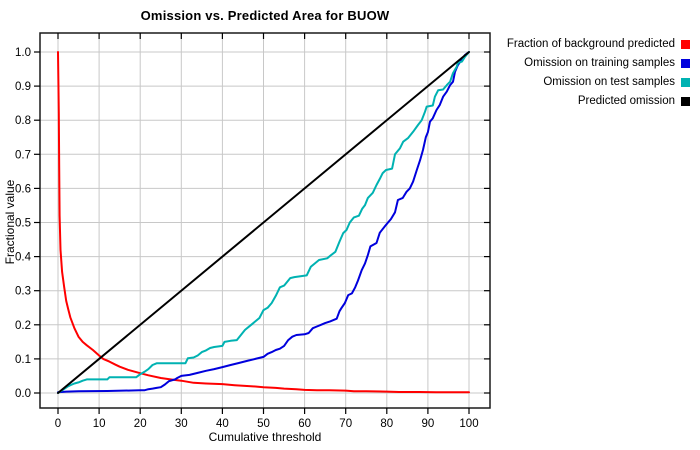 This screenshot has width=700, height=450. What do you see at coordinates (609, 82) in the screenshot?
I see `legend-label: Omission on test samples` at bounding box center [609, 82].